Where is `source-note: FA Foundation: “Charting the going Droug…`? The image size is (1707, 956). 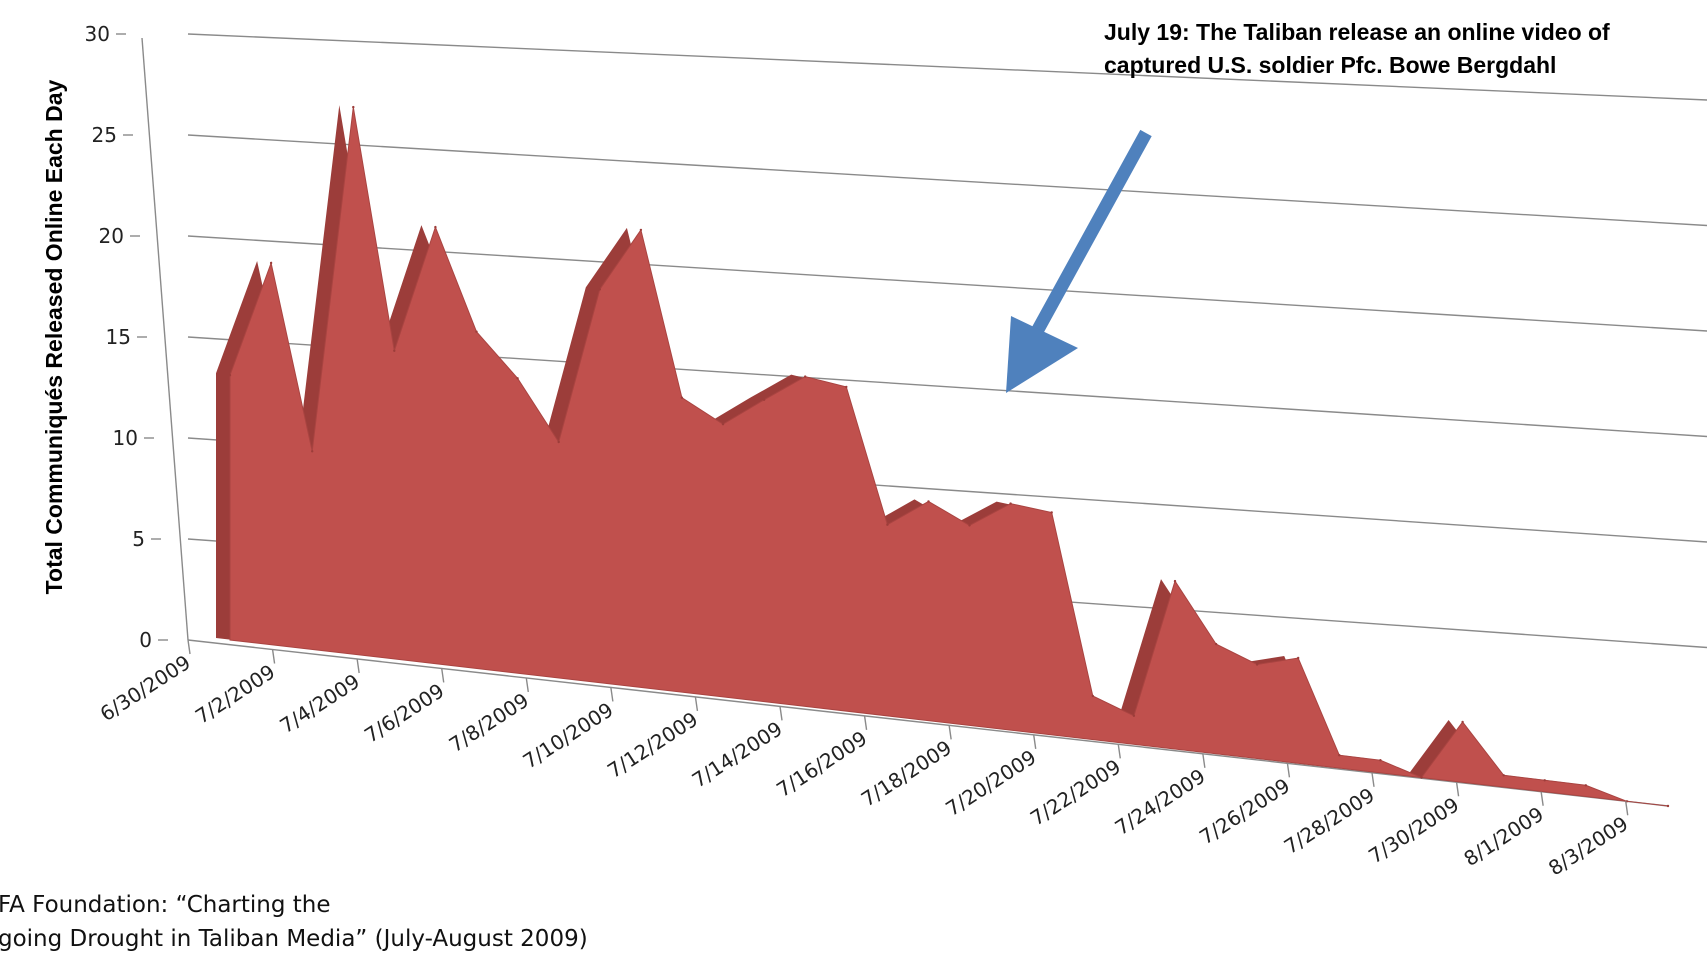 source-note: FA Foundation: “Charting the going Droug… is located at coordinates (449, 922).